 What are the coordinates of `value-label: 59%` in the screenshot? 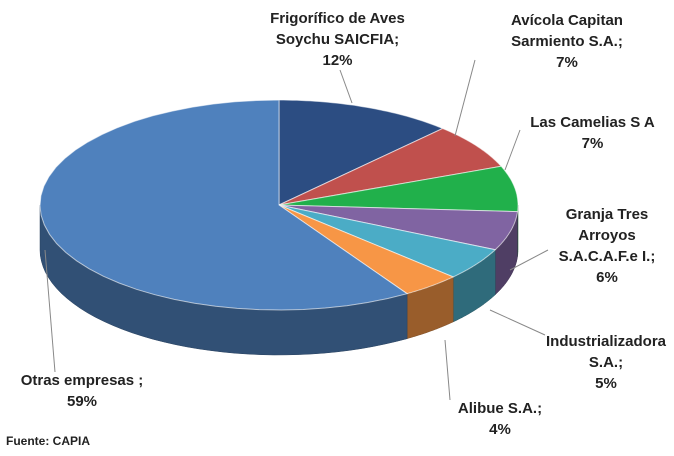 It's located at (82, 401).